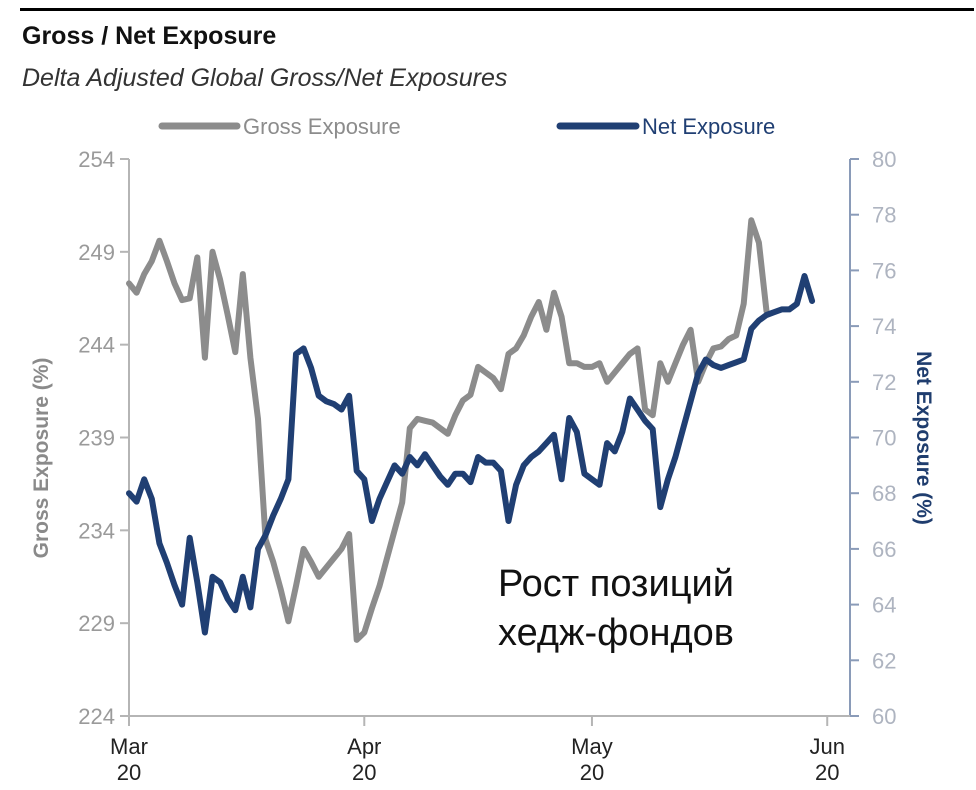 The image size is (976, 790). What do you see at coordinates (96, 716) in the screenshot?
I see `y-left-tick-label: 224` at bounding box center [96, 716].